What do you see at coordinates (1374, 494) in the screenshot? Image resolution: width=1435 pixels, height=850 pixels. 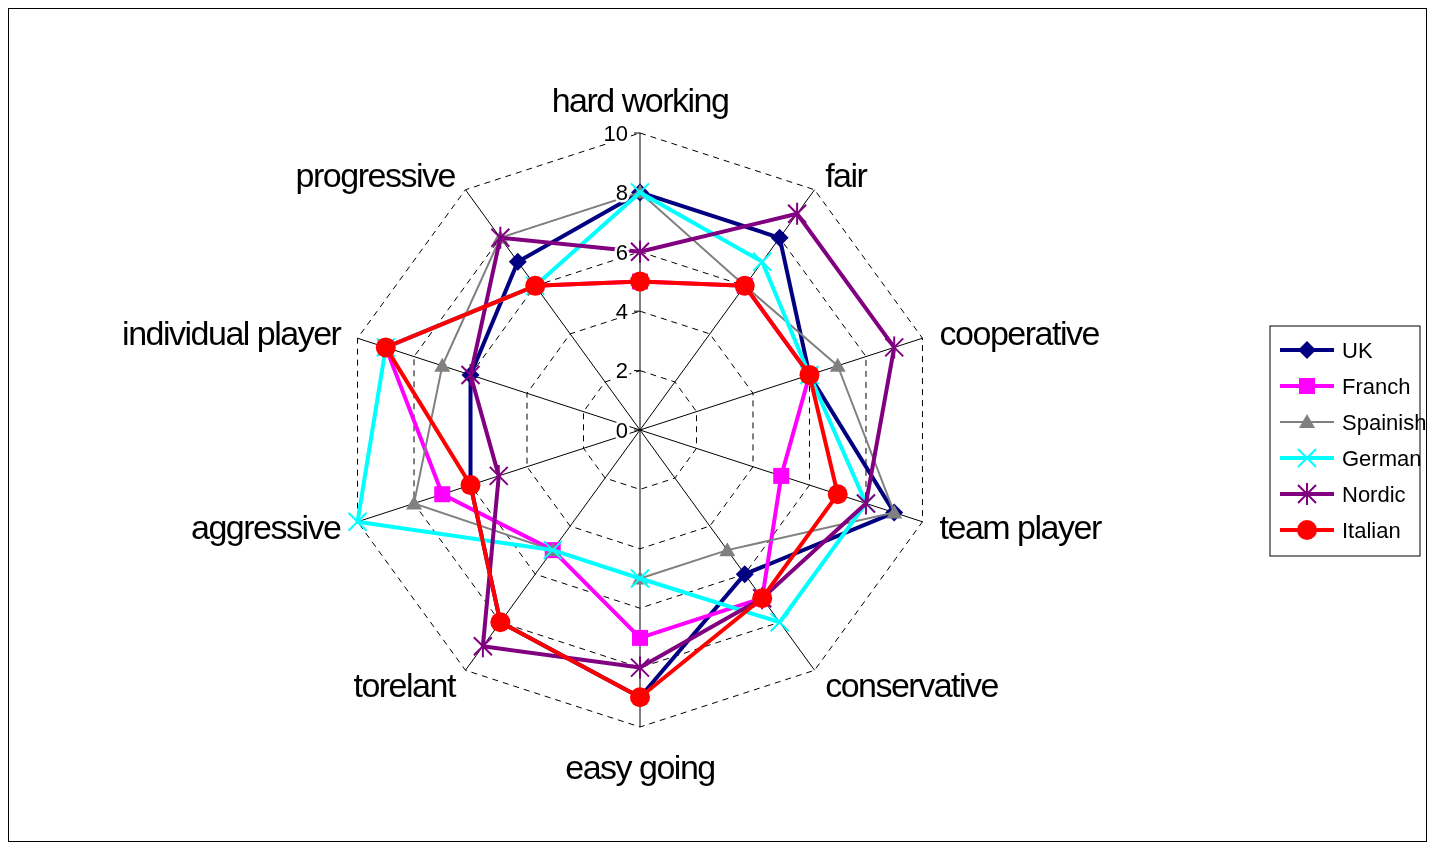 I see `legend-label: Nordic` at bounding box center [1374, 494].